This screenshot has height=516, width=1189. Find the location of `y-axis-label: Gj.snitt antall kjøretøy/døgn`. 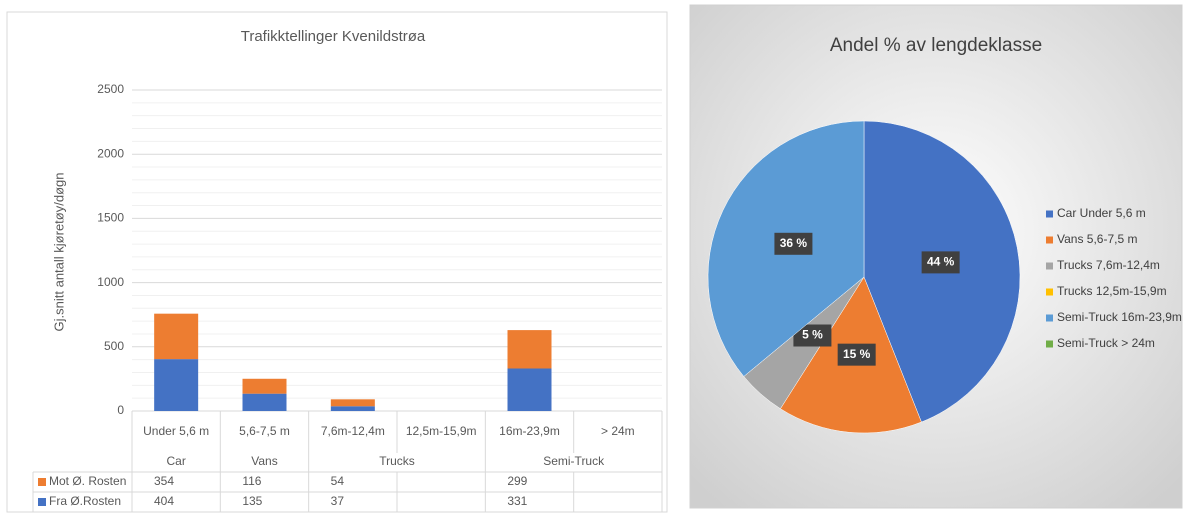

y-axis-label: Gj.snitt antall kjøretøy/døgn is located at coordinates (58, 252).